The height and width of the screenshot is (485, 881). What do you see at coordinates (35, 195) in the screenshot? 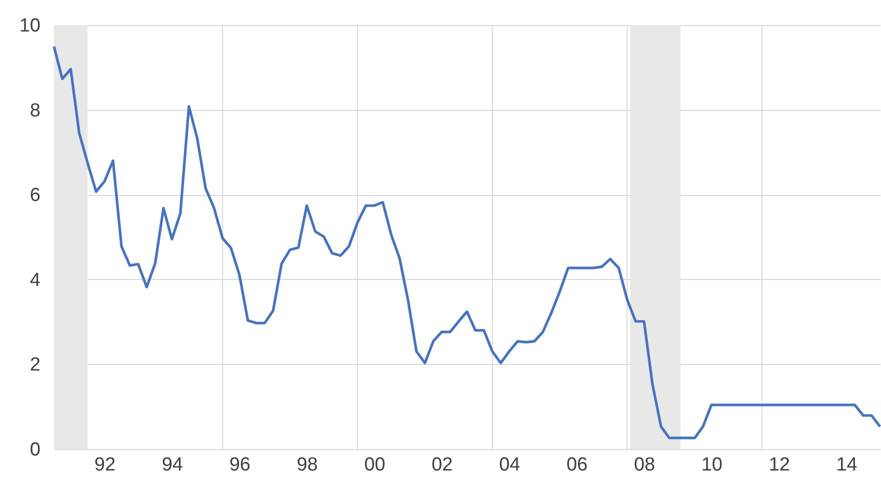
I see `y-tick-label: 6` at bounding box center [35, 195].